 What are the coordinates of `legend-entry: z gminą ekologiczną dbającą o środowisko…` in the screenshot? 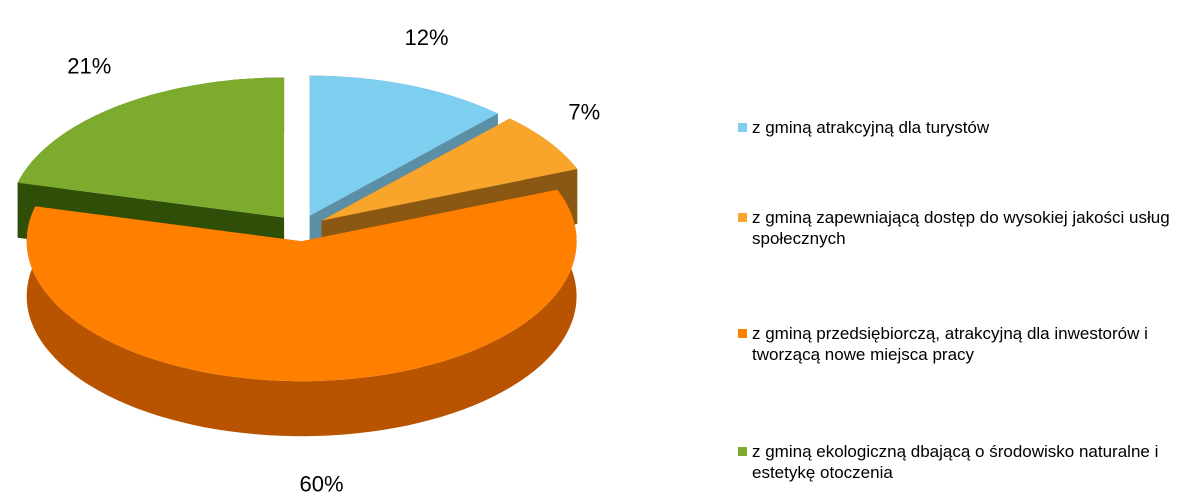 It's located at (961, 462).